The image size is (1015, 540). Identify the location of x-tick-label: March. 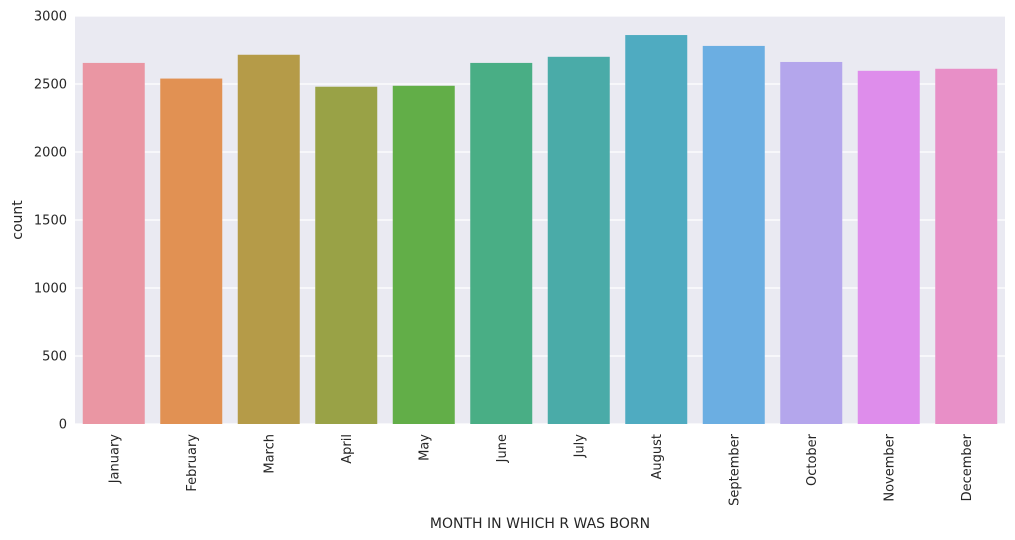
(269, 454).